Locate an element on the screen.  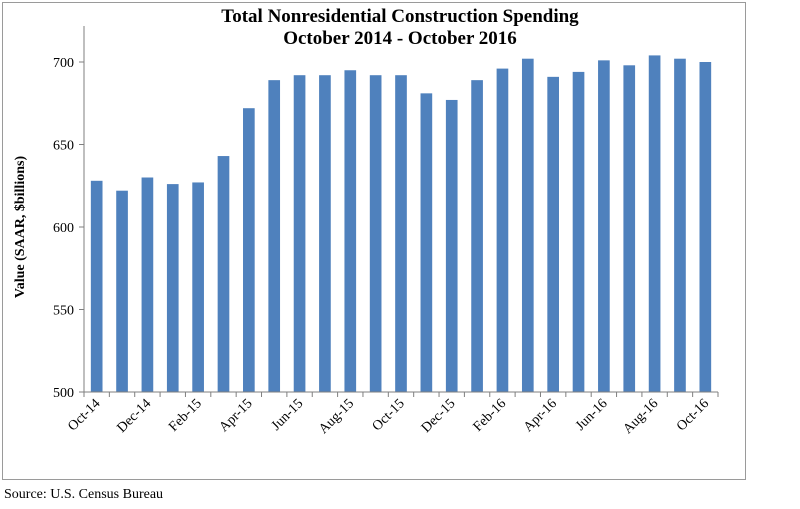
y-tick-label-700: 700 is located at coordinates (63, 63).